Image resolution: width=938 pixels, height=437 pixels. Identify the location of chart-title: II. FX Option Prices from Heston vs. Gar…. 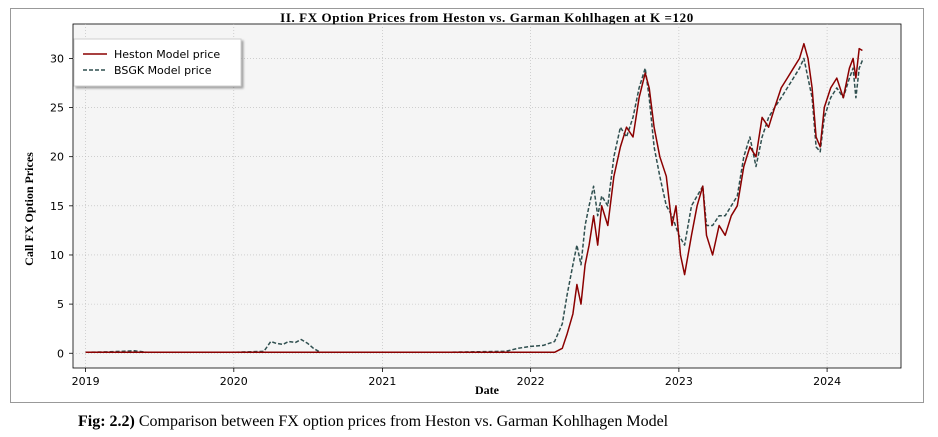
(487, 17).